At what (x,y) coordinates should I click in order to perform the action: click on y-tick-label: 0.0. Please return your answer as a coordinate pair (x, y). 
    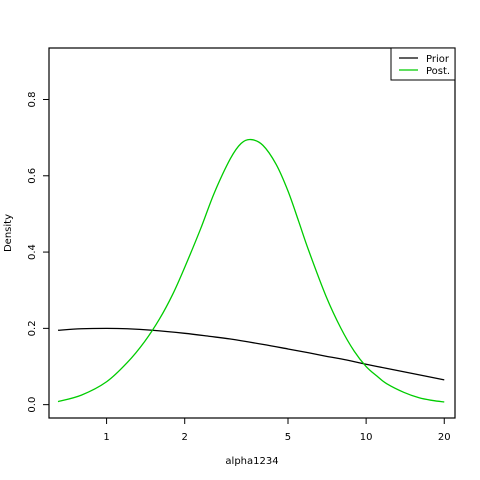
    Looking at the image, I should click on (32, 405).